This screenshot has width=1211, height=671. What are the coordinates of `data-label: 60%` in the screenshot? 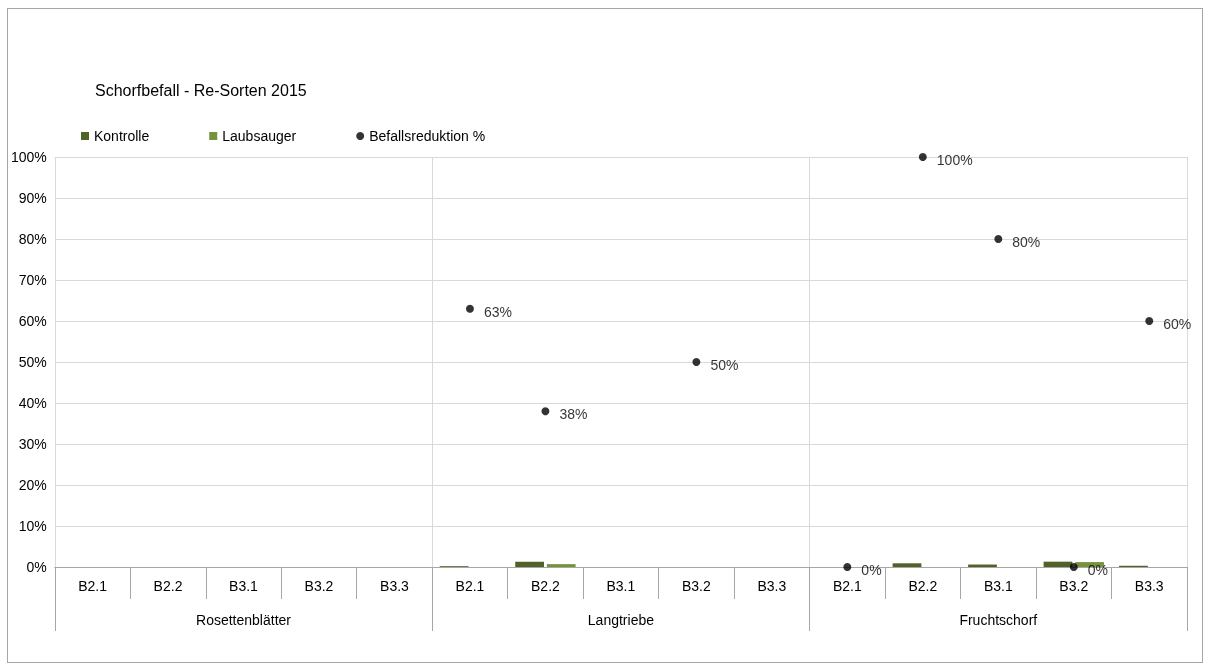 It's located at (1177, 324).